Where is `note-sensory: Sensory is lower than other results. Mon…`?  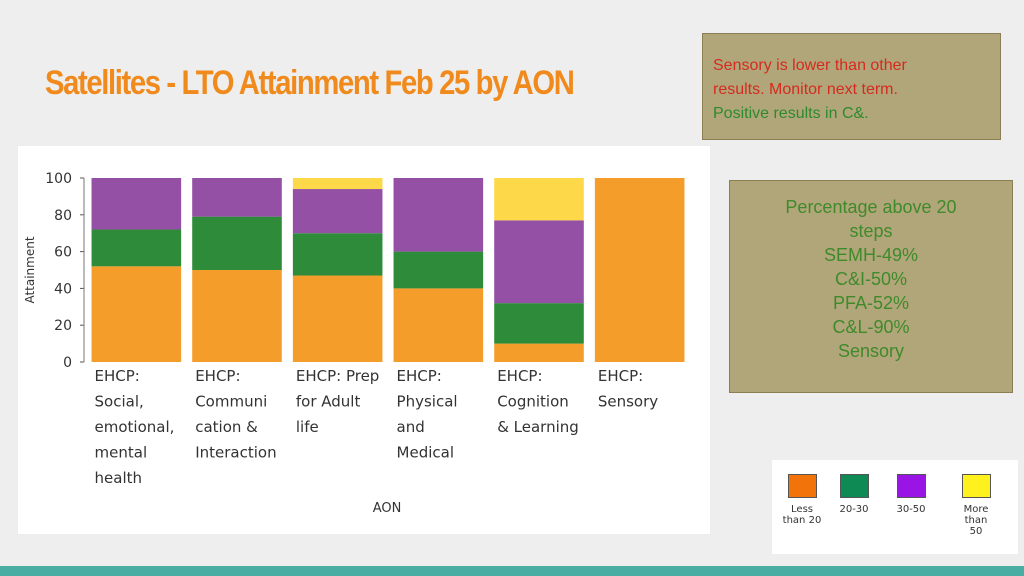
note-sensory: Sensory is lower than other results. Mon… is located at coordinates (851, 86).